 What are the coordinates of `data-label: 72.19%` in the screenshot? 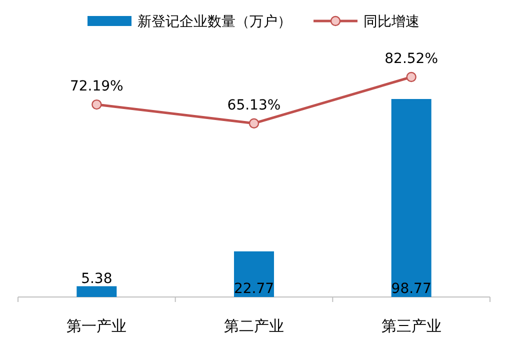 It's located at (97, 86).